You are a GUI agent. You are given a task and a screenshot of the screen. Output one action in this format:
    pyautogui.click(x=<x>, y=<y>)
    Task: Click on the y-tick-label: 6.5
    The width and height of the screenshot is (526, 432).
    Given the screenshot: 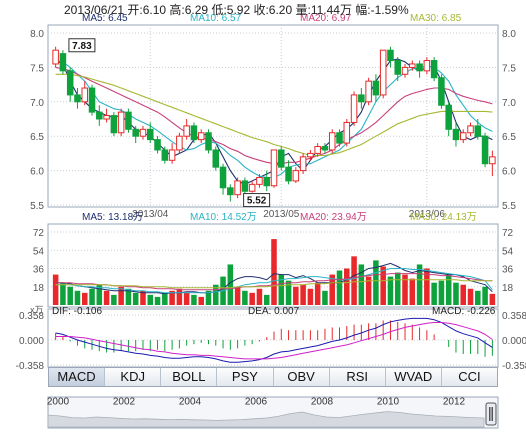 What is the action you would take?
    pyautogui.click(x=37, y=137)
    